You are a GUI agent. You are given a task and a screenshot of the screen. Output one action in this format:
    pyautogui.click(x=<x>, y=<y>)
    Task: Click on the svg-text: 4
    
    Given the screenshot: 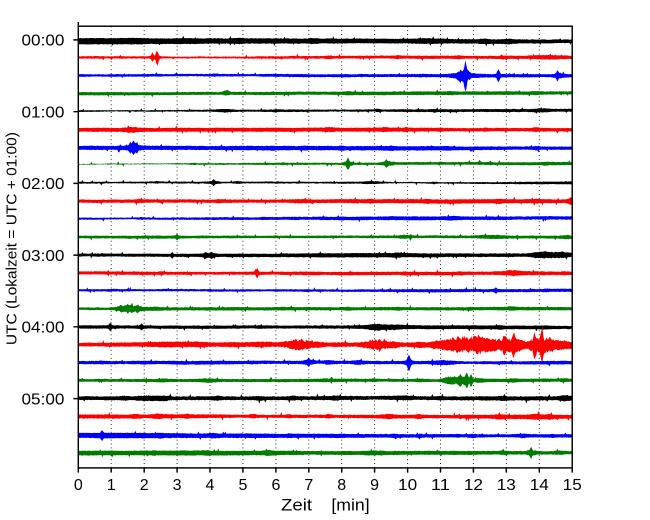 What is the action you would take?
    pyautogui.click(x=210, y=485)
    